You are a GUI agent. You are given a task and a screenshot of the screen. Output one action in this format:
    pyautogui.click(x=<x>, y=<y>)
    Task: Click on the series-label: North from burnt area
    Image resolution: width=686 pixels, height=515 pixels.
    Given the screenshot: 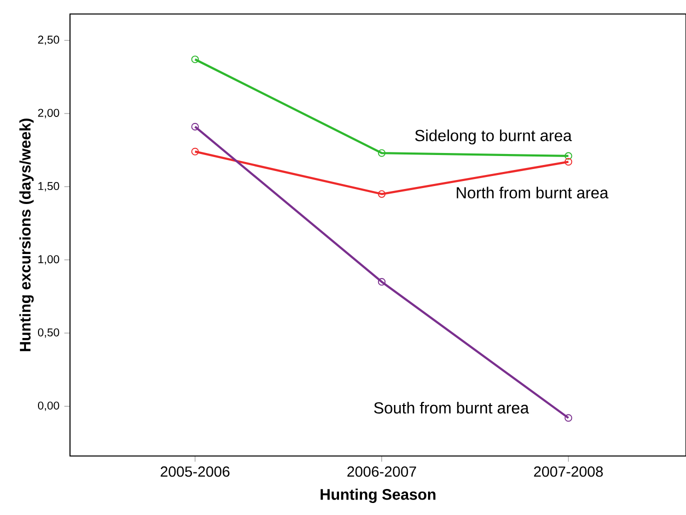 What is the action you would take?
    pyautogui.click(x=532, y=192)
    